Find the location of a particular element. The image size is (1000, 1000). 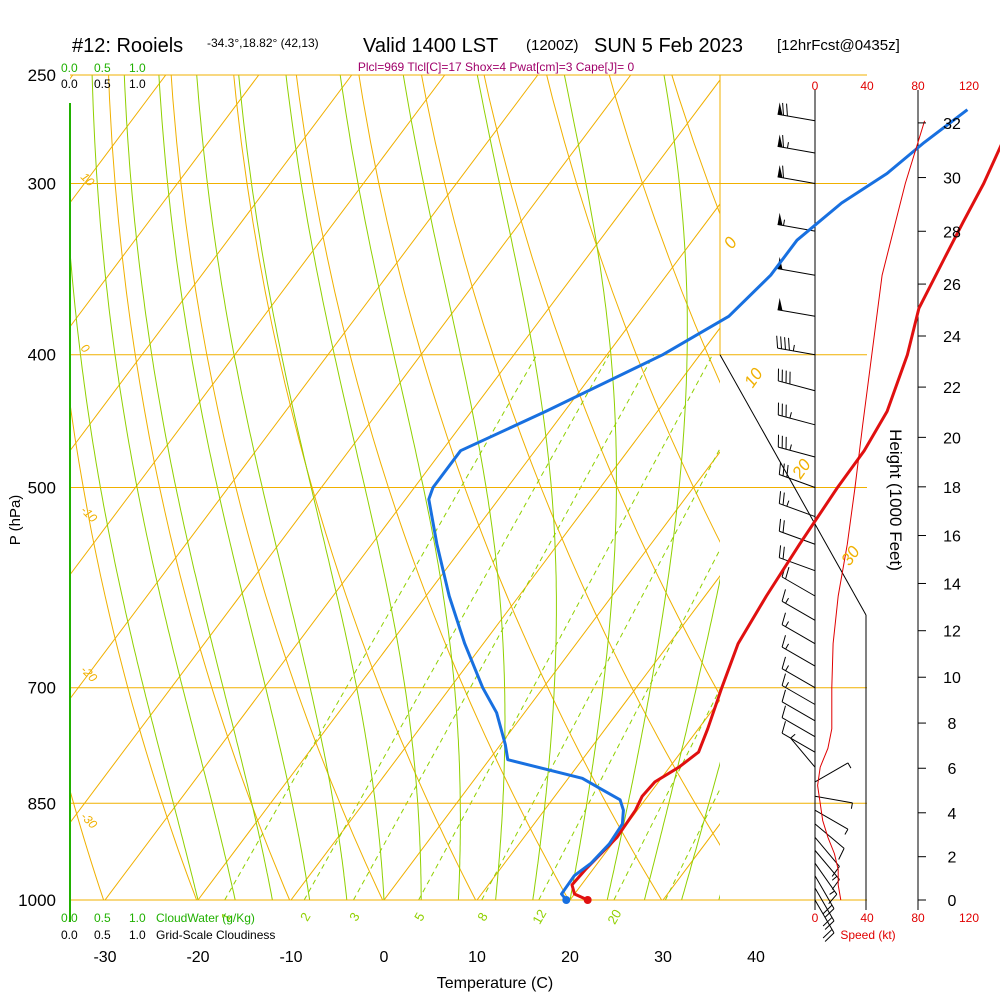

cloudwater-bottom-label: CloudWater (g/Kg) is located at coordinates (205, 918).